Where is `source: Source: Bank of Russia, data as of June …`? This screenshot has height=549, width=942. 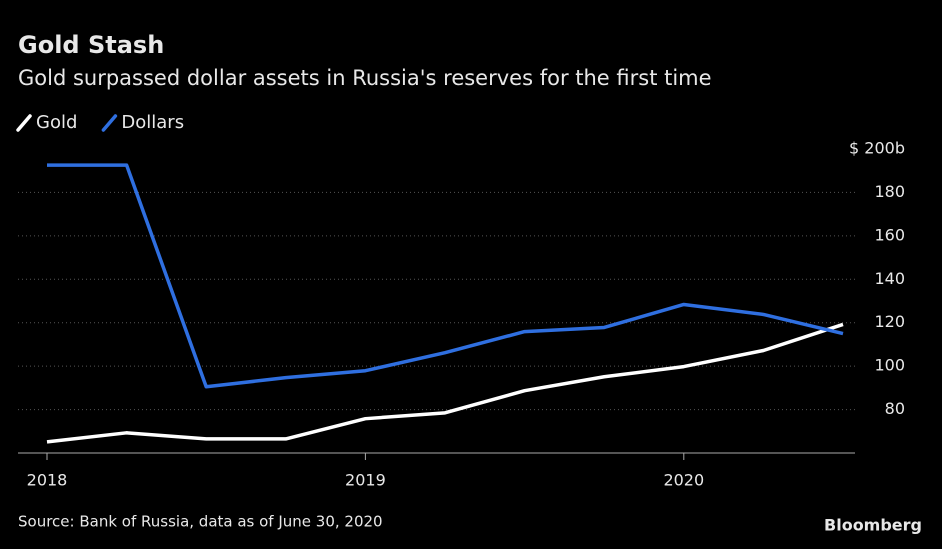 source: Source: Bank of Russia, data as of June … is located at coordinates (200, 522).